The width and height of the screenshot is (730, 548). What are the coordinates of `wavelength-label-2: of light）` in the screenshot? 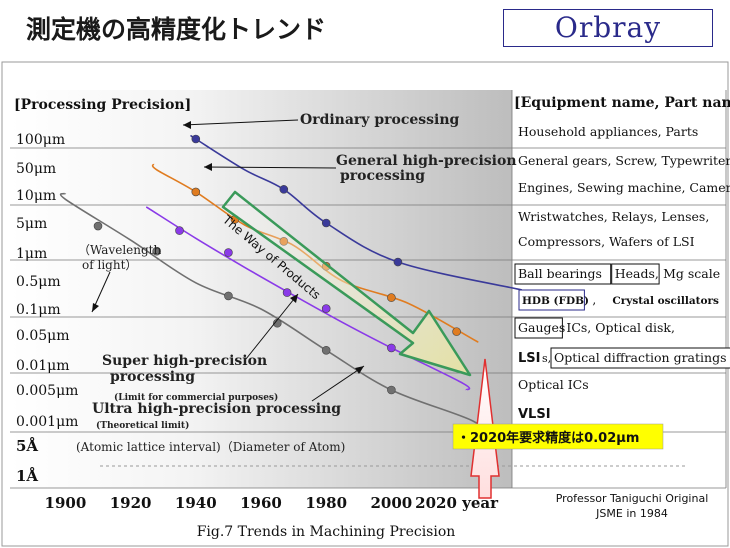 It's located at (109, 265).